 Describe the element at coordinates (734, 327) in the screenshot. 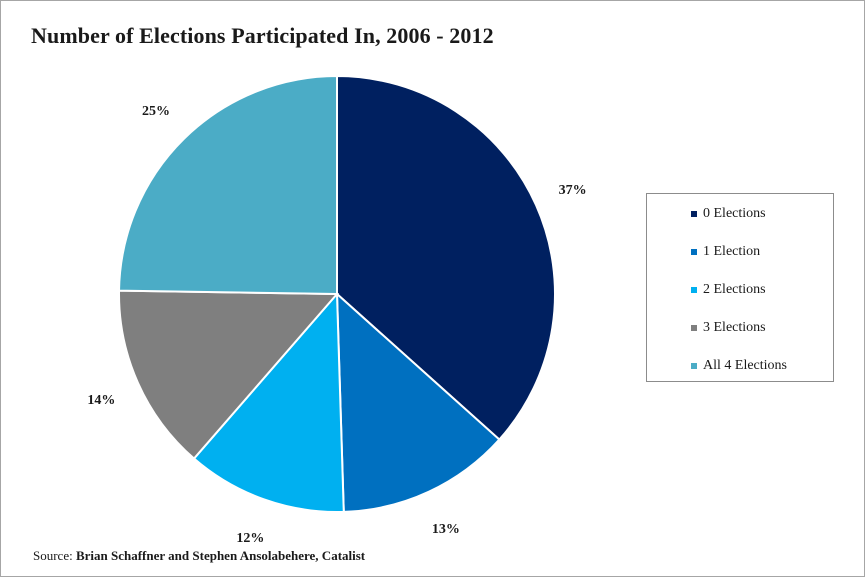

I see `legend-label: 3 Elections` at that location.